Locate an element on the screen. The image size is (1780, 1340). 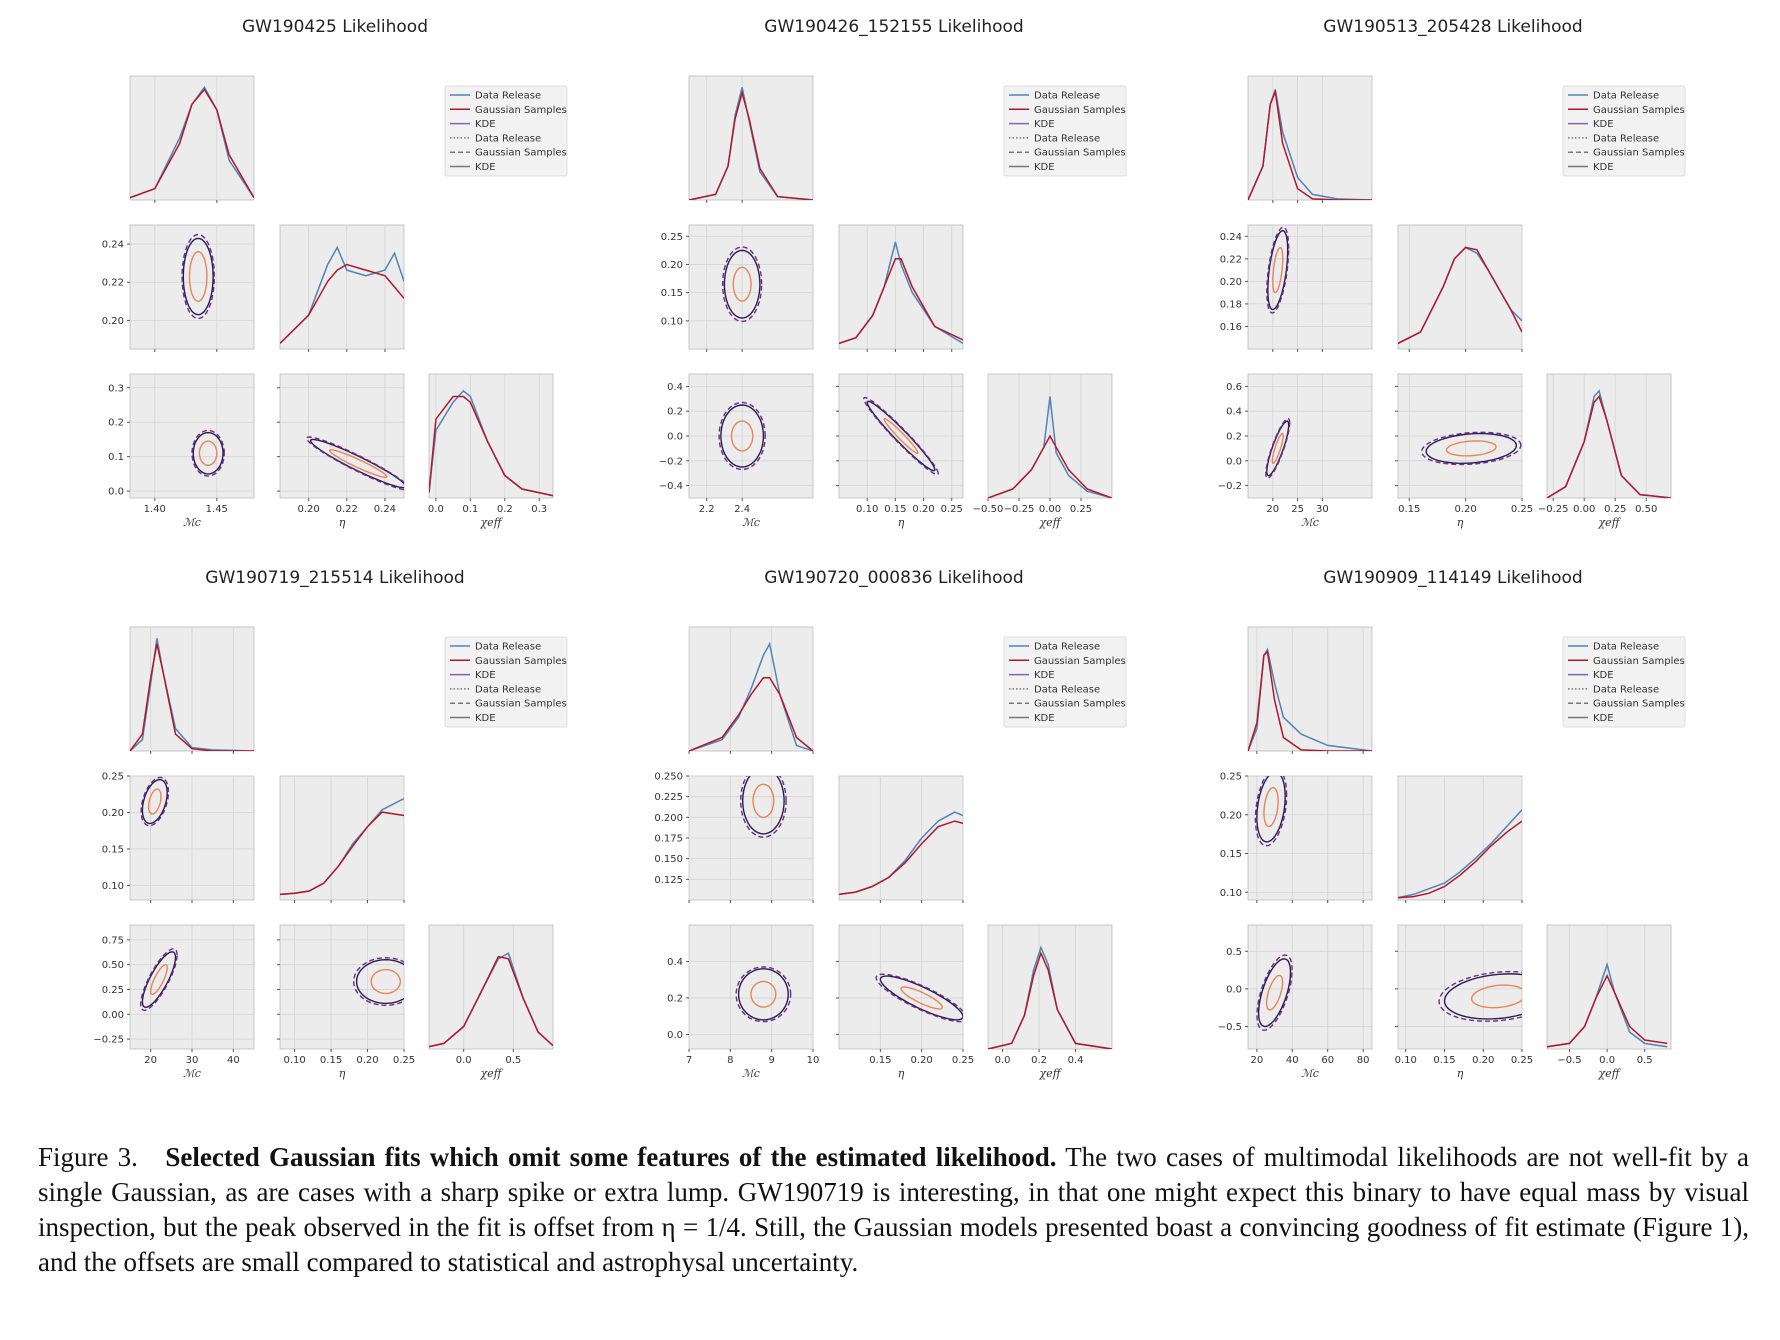
x-tick-label: 0.00 is located at coordinates (1050, 509).